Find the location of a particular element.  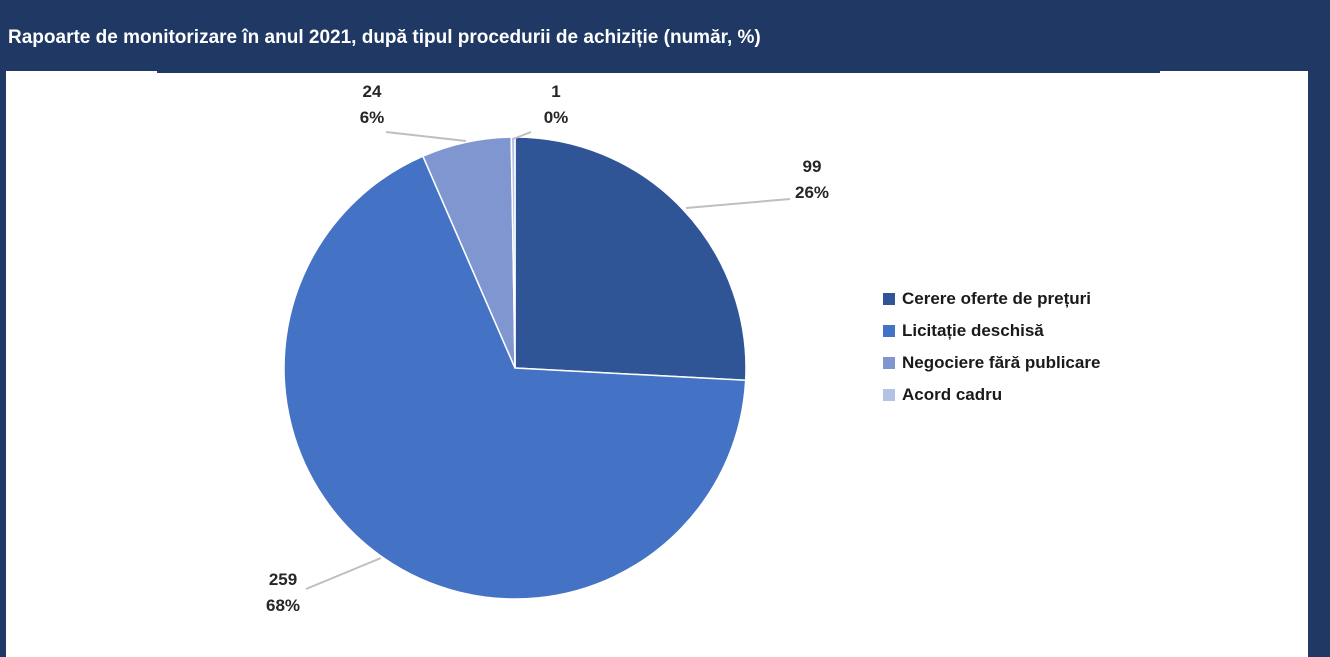

data-label-percent: 26% is located at coordinates (812, 192).